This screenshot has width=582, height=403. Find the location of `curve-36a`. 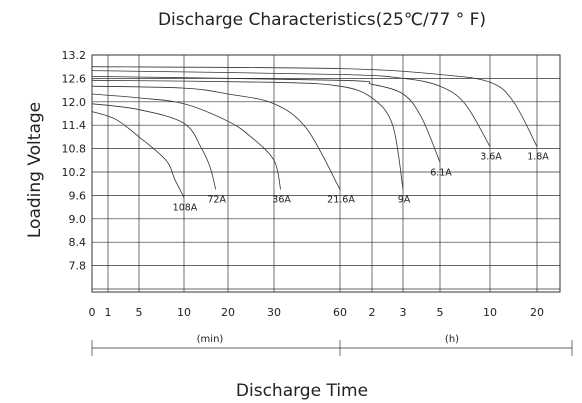

curve-36a is located at coordinates (186, 141).